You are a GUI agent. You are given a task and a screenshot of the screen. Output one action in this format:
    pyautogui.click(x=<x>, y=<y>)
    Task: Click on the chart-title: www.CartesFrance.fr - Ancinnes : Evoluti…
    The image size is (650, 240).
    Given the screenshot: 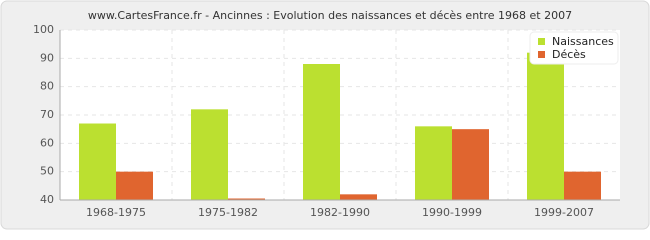 What is the action you would take?
    pyautogui.click(x=330, y=15)
    